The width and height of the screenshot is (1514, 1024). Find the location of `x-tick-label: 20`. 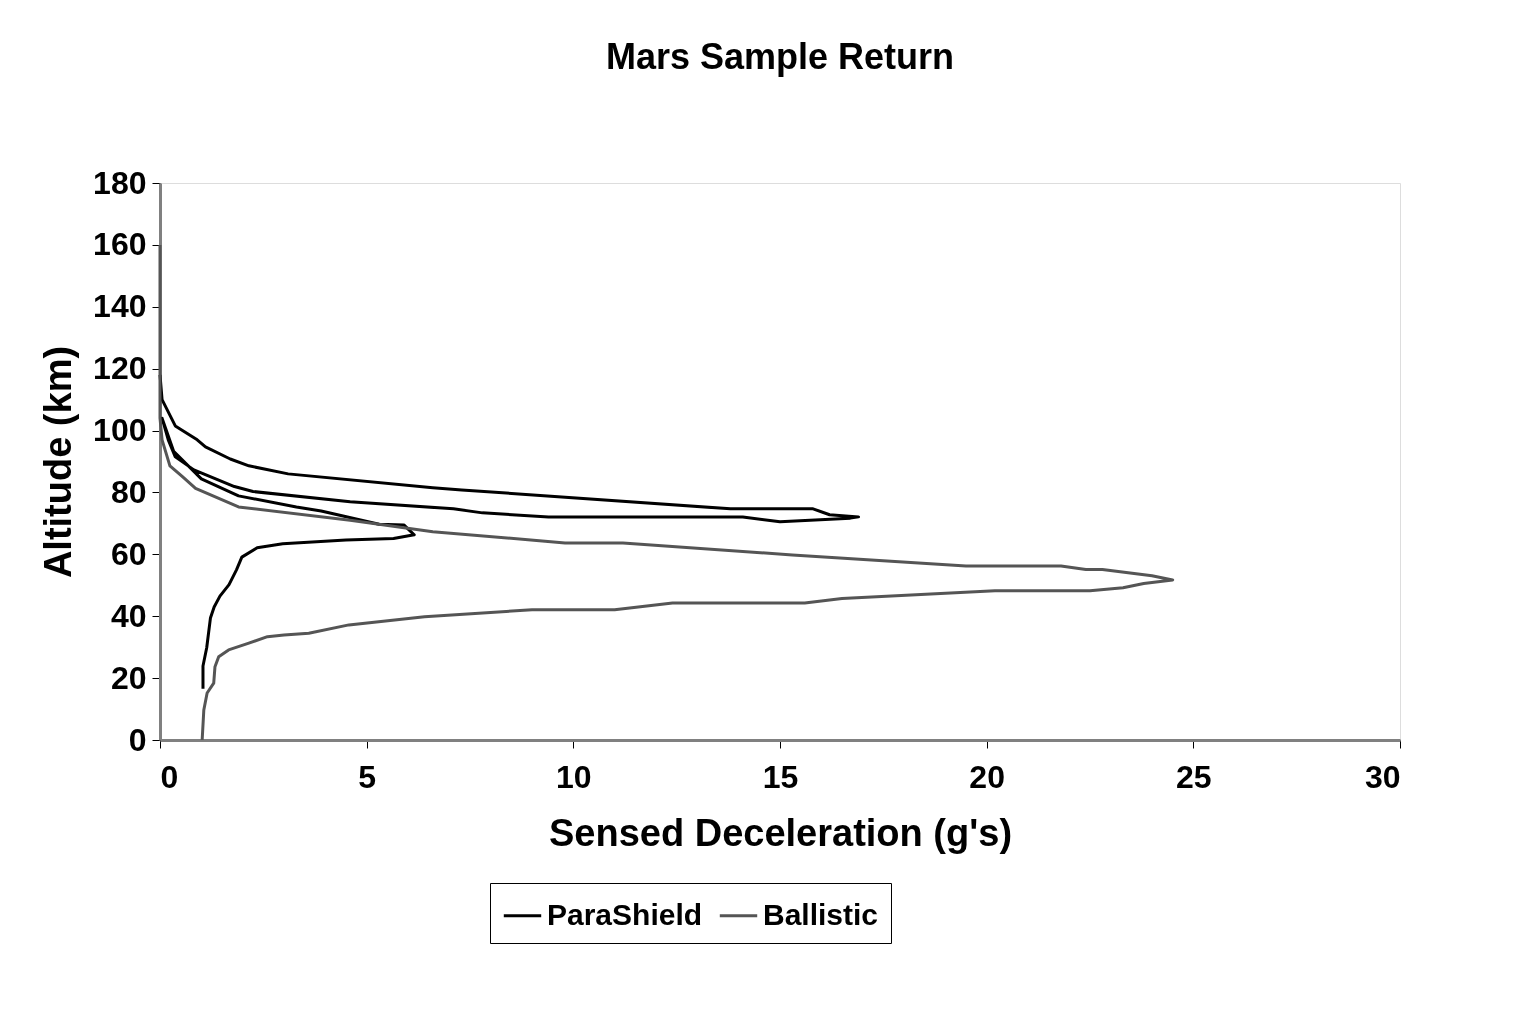

x-tick-label: 20 is located at coordinates (987, 776).